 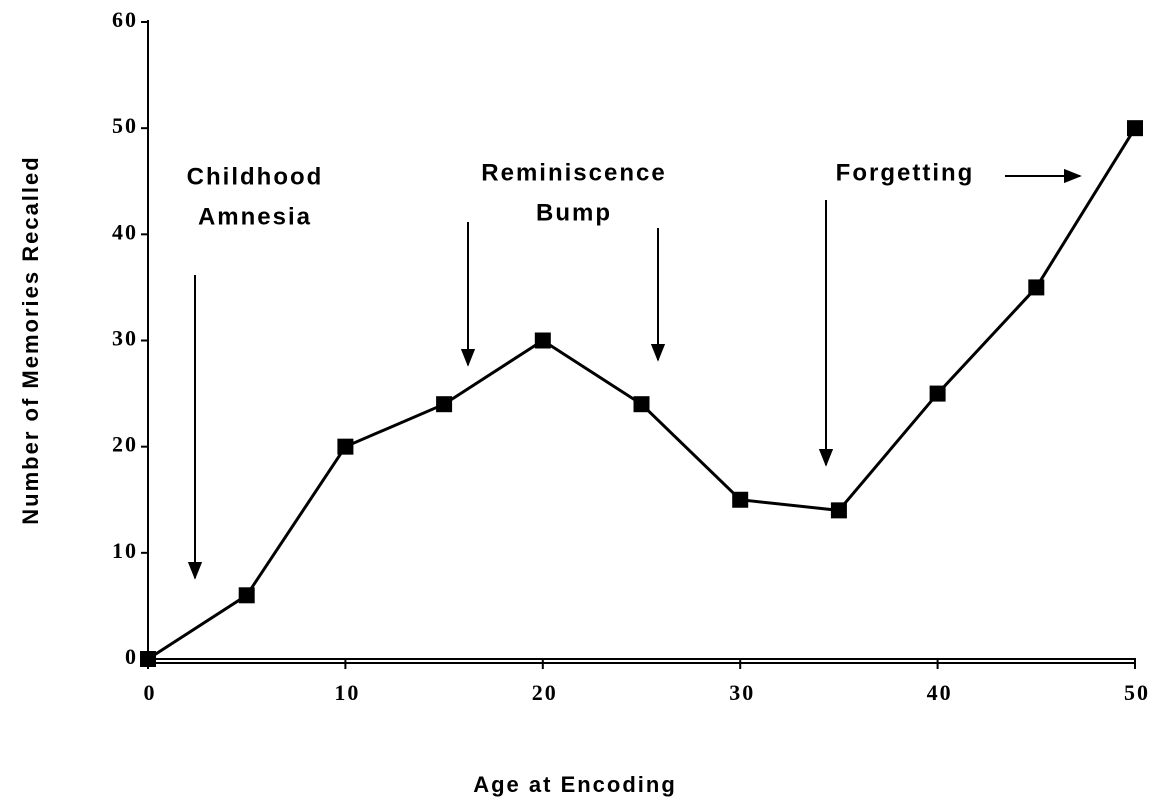 I want to click on y-tick-label: 0, so click(x=131, y=656).